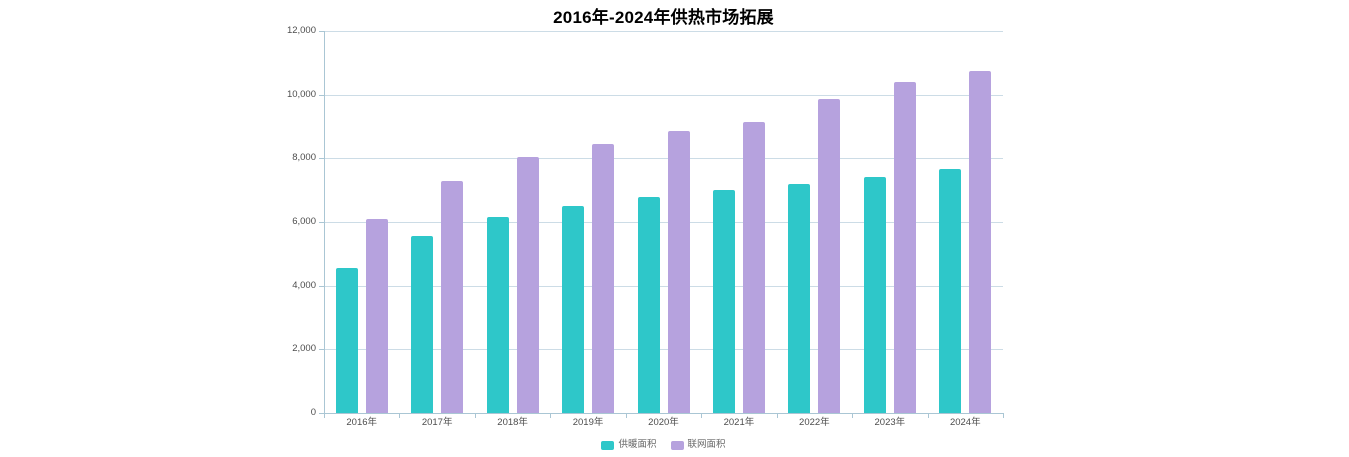 The height and width of the screenshot is (457, 1349). I want to click on bar-heating-area-2017年, so click(422, 324).